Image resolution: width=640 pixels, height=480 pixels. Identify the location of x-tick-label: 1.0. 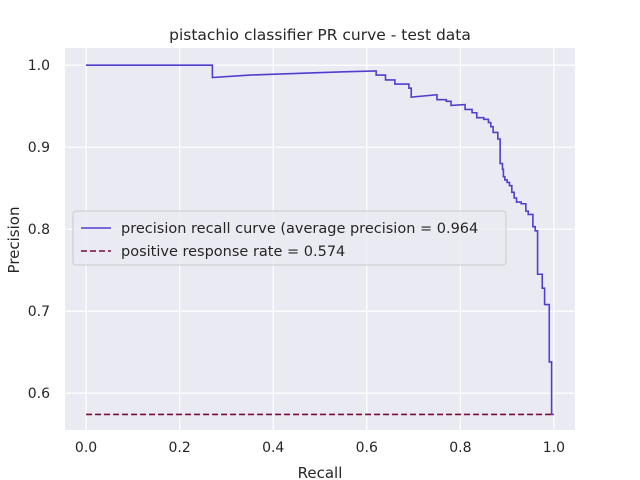
(554, 448).